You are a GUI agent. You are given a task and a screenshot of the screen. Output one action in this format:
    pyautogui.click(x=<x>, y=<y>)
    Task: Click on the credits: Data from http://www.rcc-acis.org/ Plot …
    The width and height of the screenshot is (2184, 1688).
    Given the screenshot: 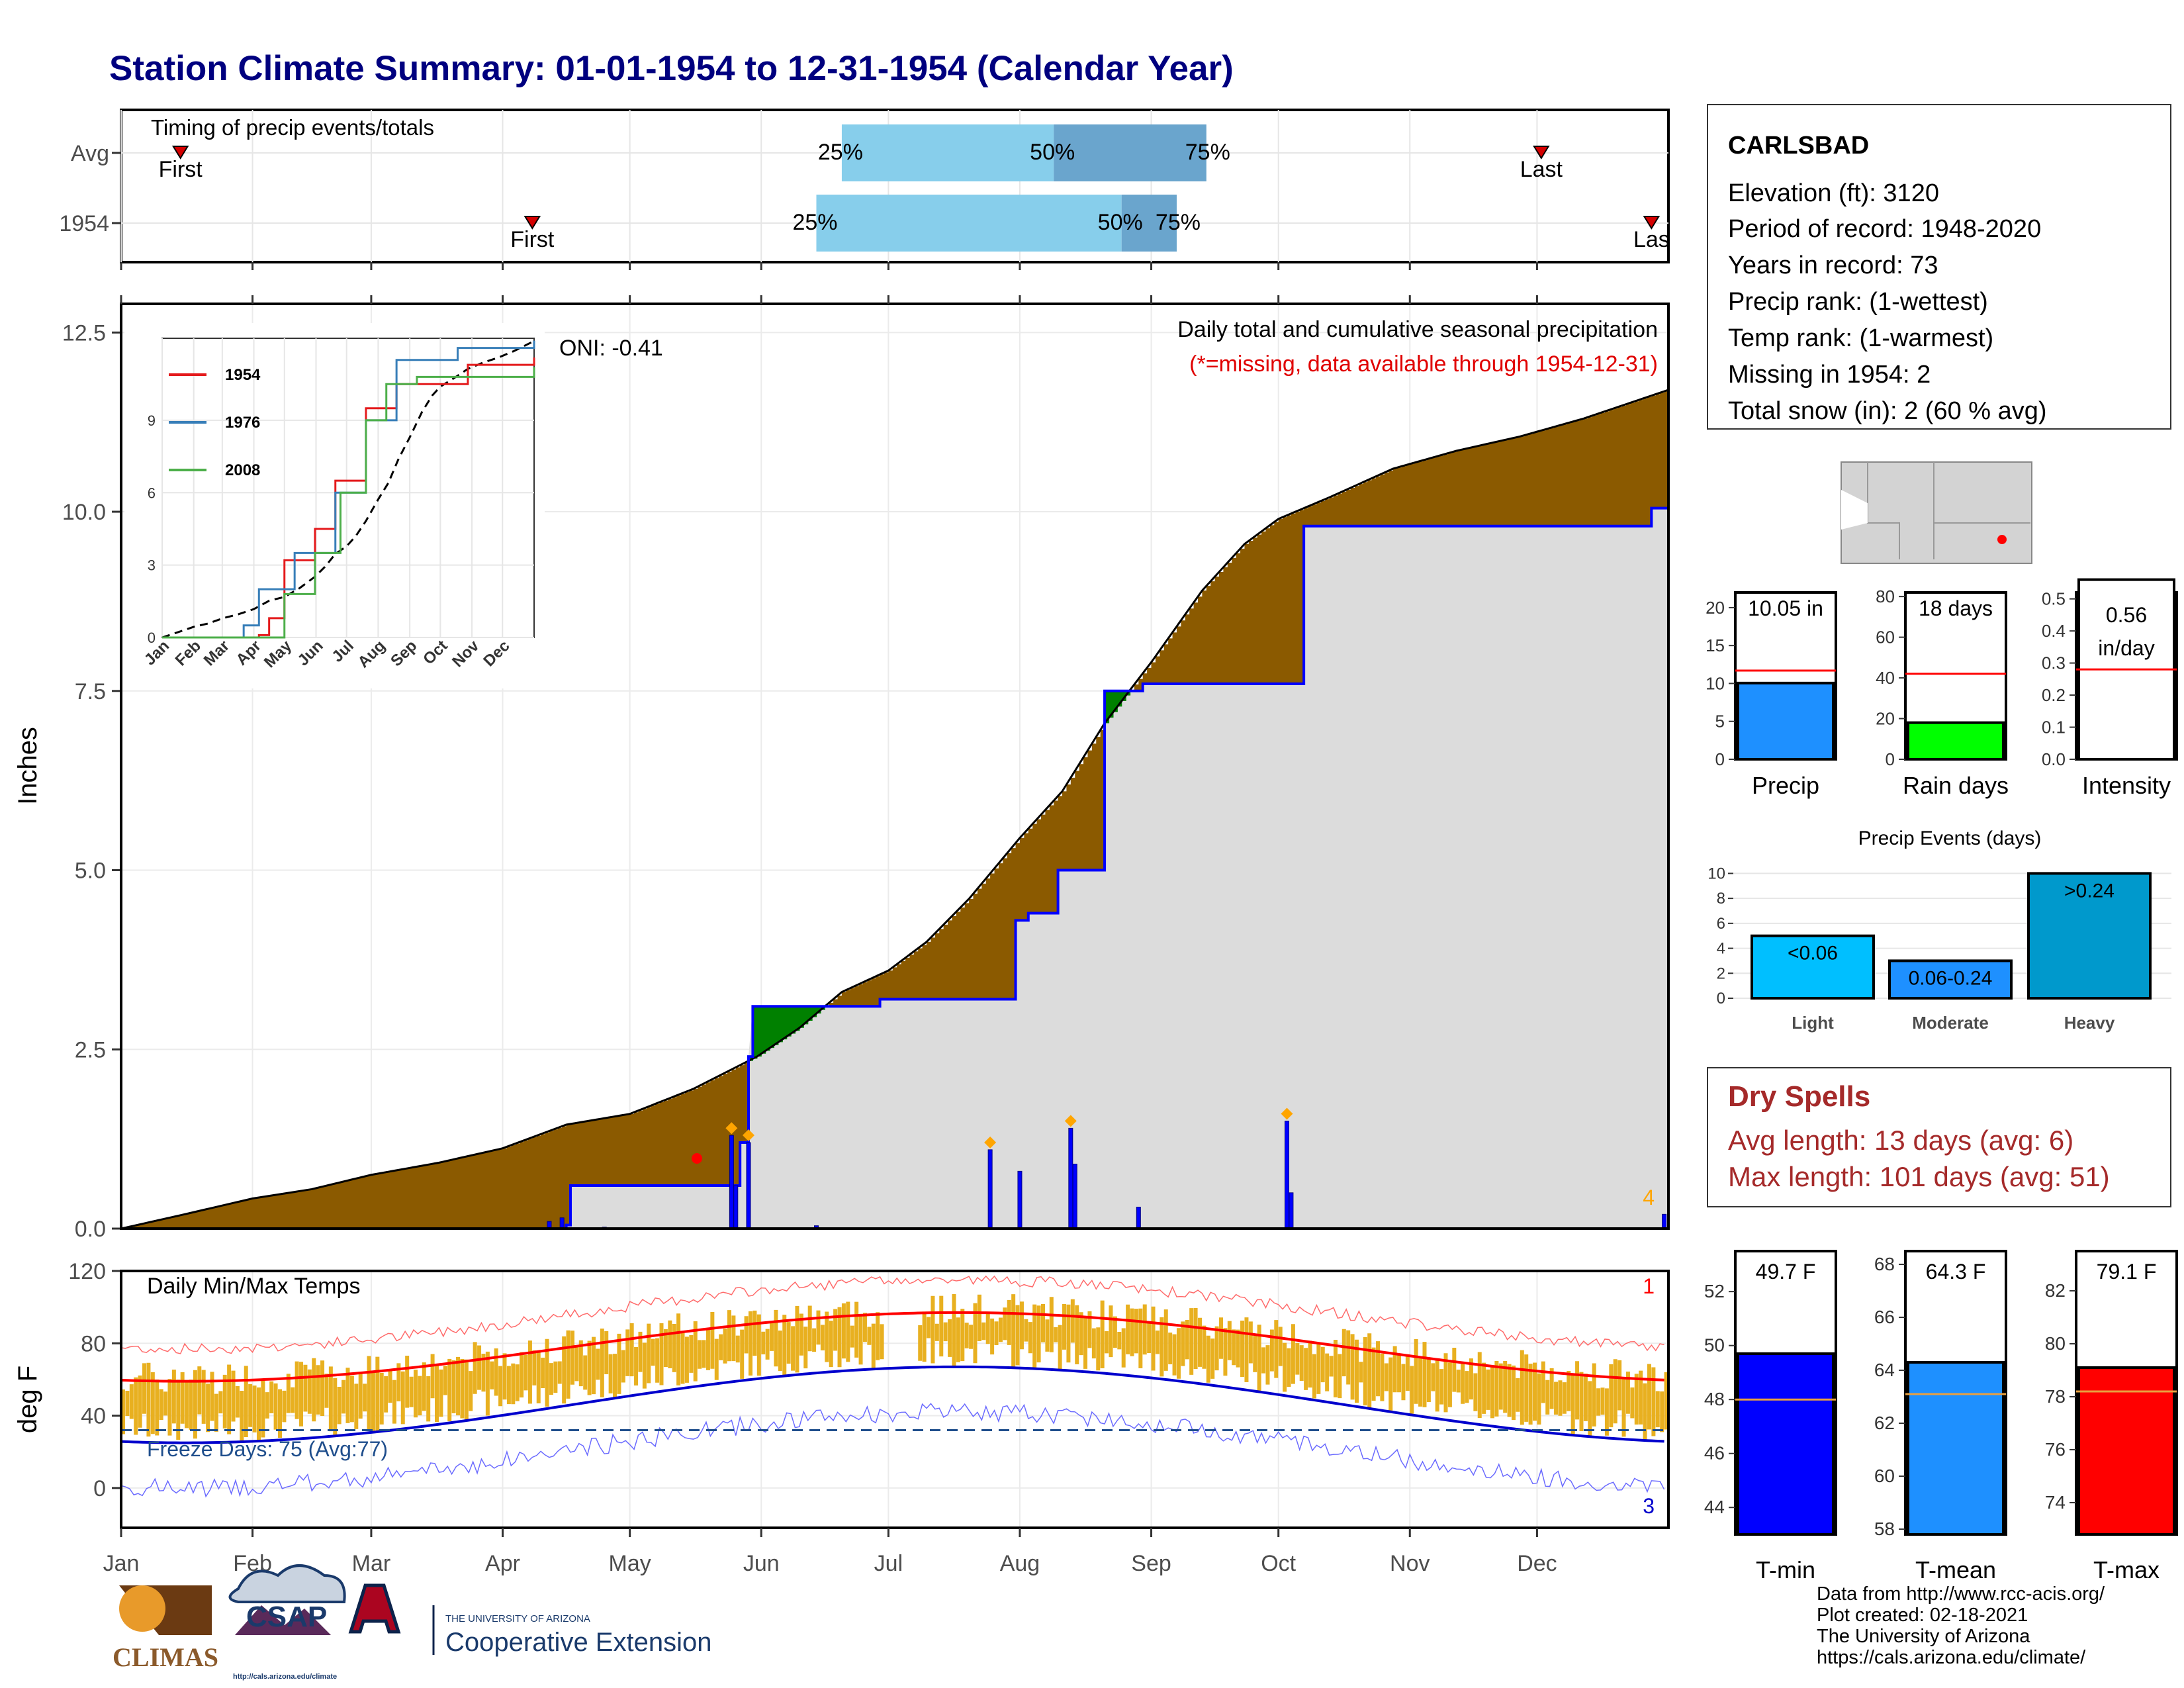 What is the action you would take?
    pyautogui.click(x=1961, y=1625)
    